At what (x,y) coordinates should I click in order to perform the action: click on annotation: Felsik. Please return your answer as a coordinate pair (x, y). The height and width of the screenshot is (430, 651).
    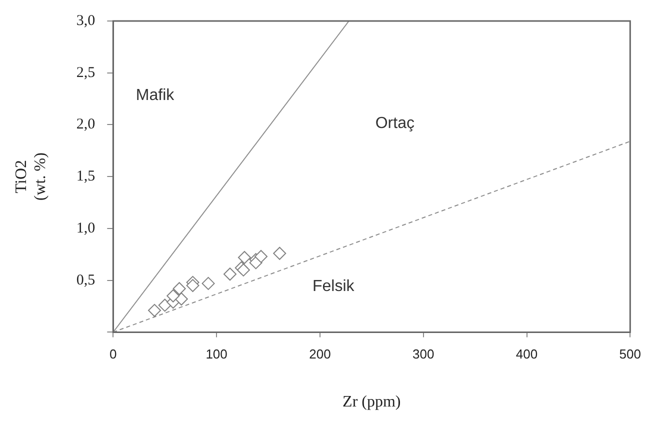
    Looking at the image, I should click on (334, 287).